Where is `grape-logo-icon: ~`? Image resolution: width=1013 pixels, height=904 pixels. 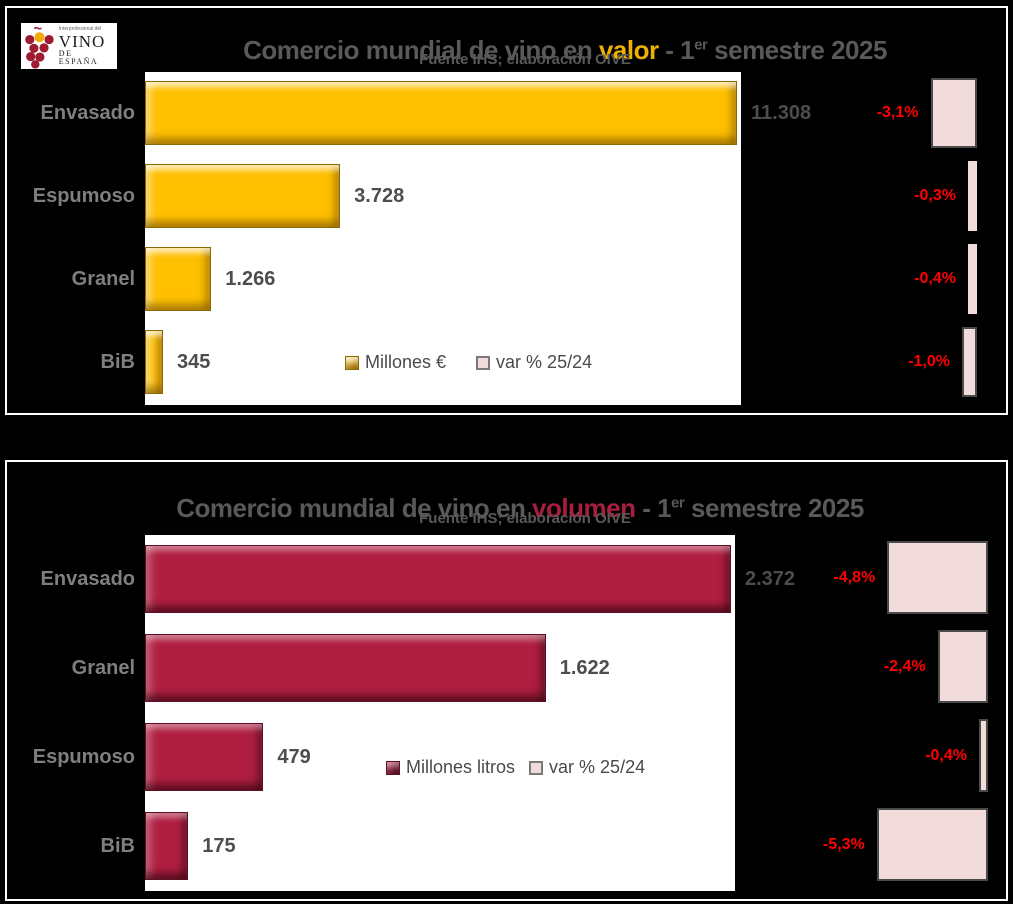
grape-logo-icon: ~ is located at coordinates (39, 46).